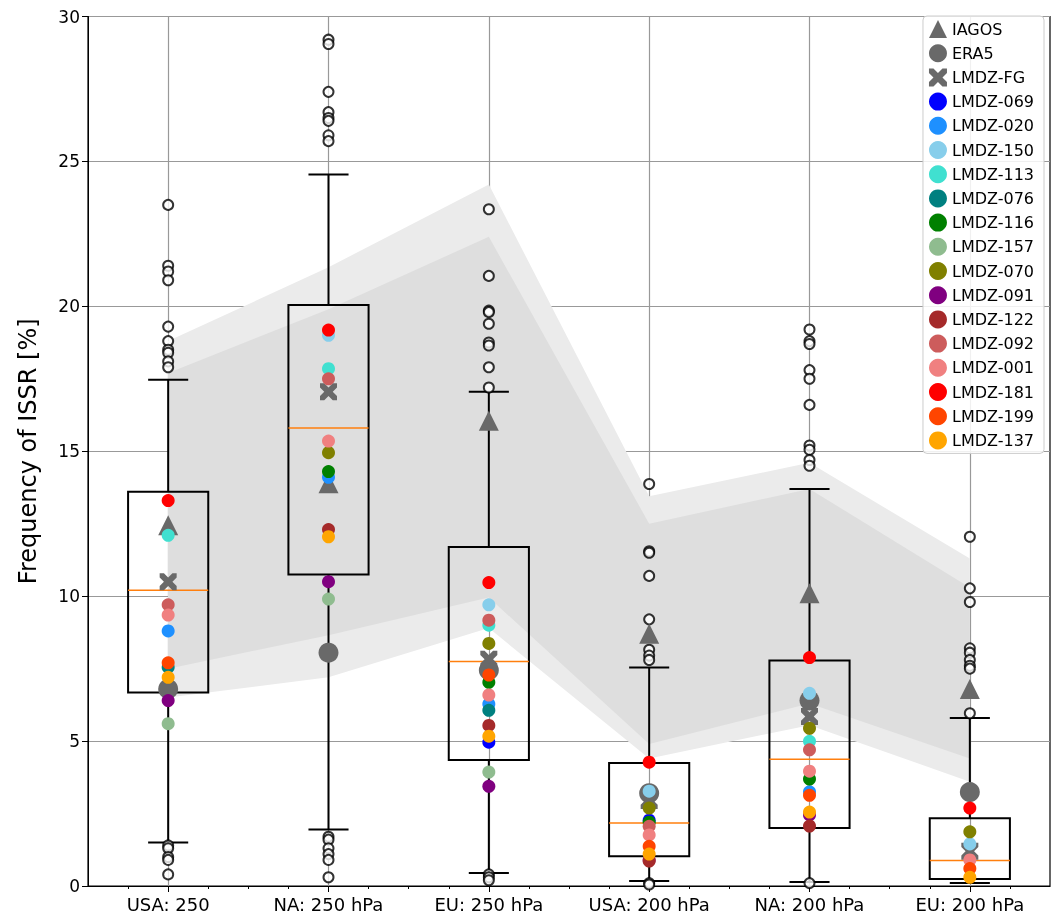  What do you see at coordinates (992, 295) in the screenshot?
I see `legend-label: LMDZ-091` at bounding box center [992, 295].